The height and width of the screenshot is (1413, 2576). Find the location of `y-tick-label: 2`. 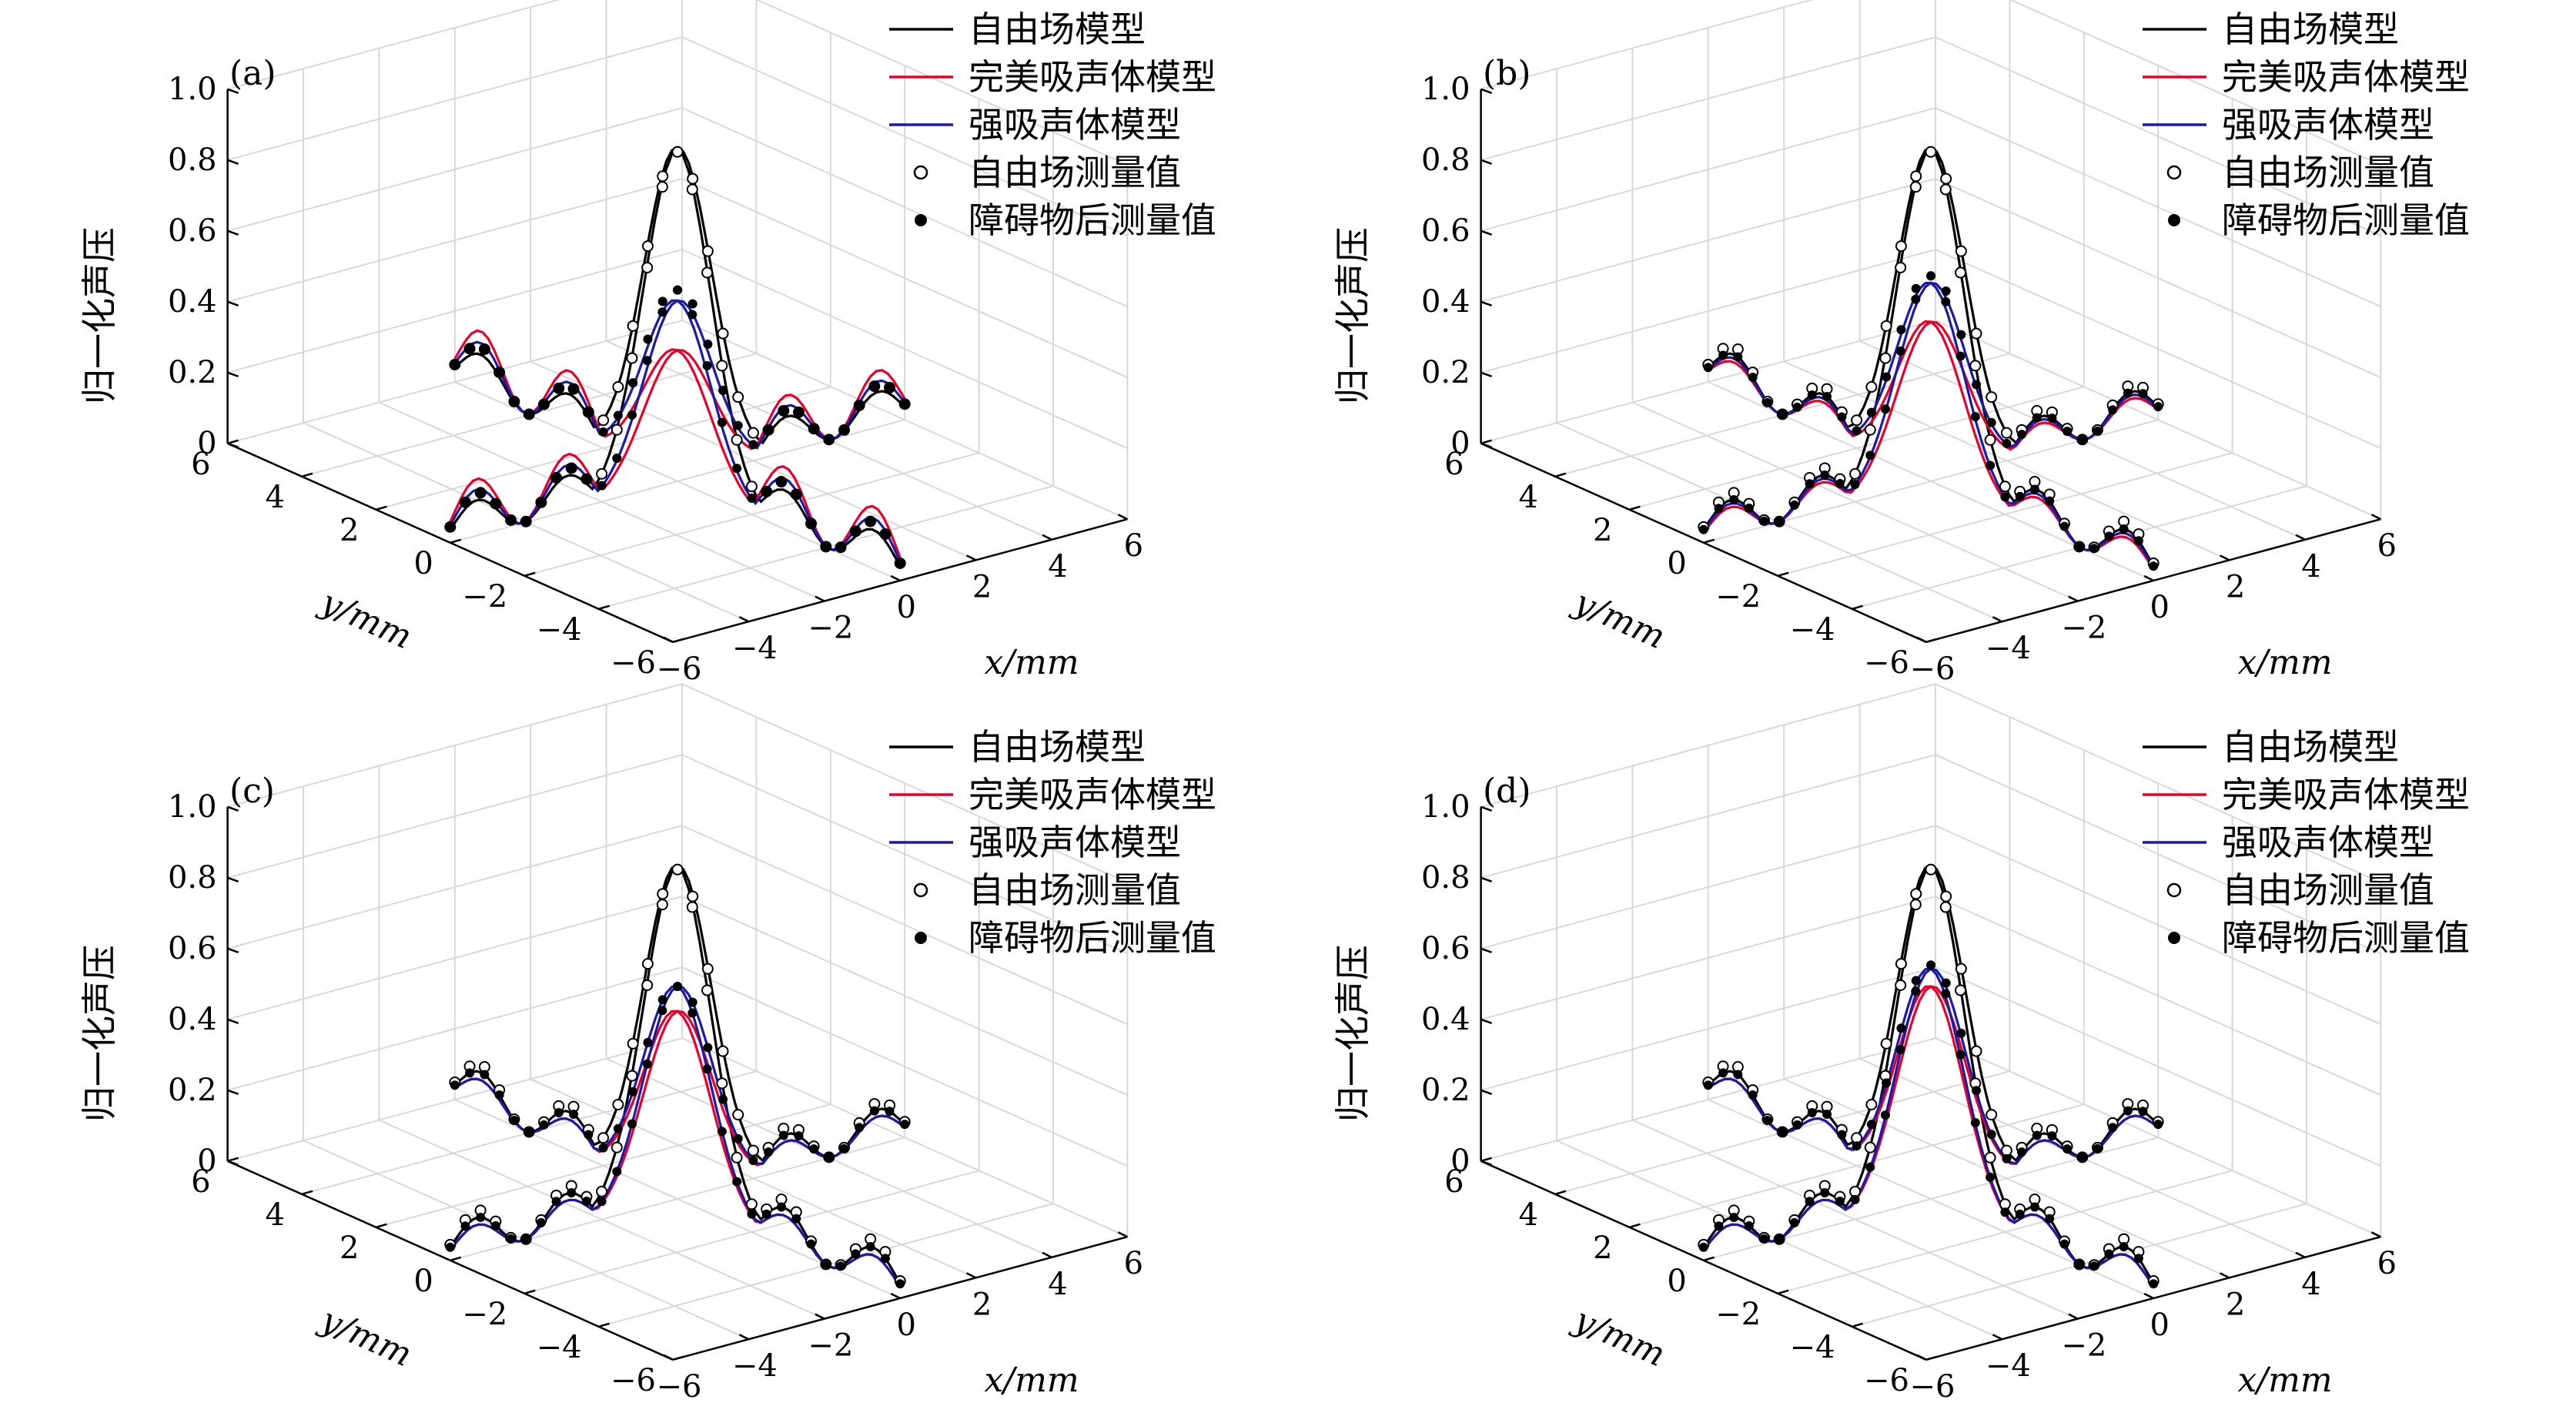

y-tick-label: 2 is located at coordinates (1602, 1248).